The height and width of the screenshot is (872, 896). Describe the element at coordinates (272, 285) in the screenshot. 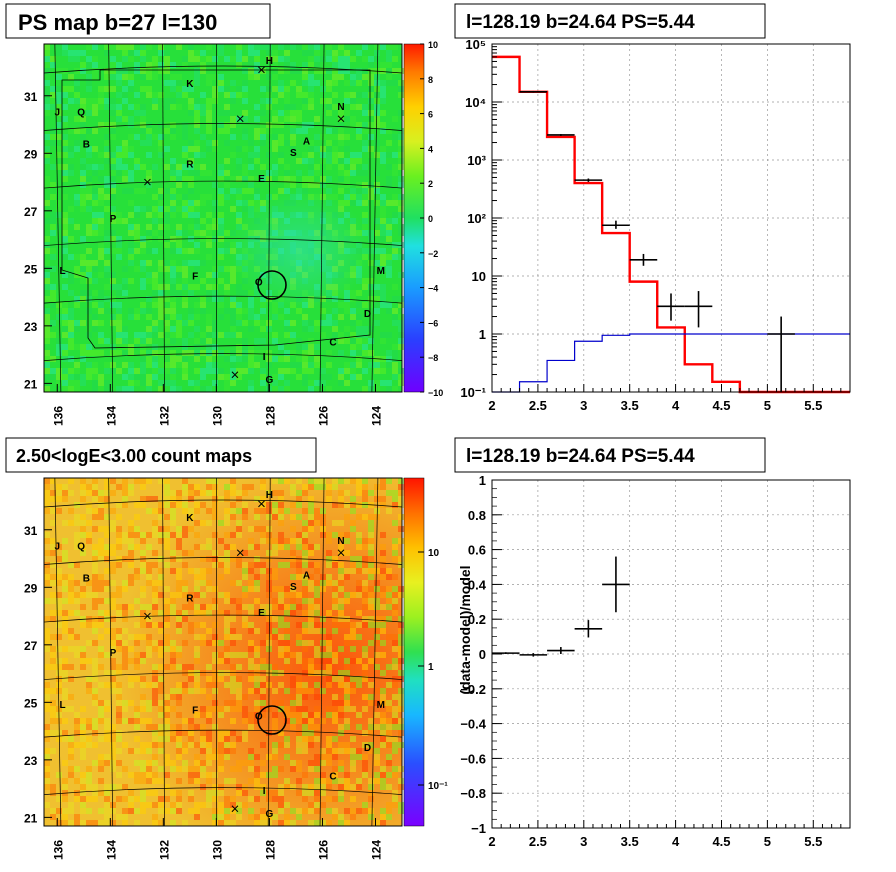

I see `ps-map-source-circle` at that location.